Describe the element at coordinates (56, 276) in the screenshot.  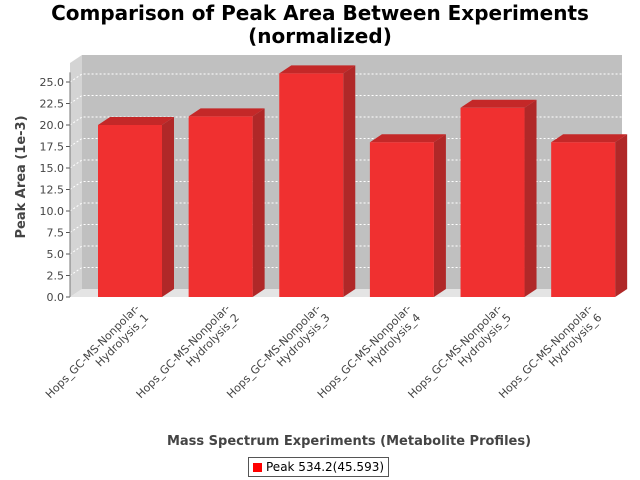
I see `y-tick-label: 2.5` at that location.